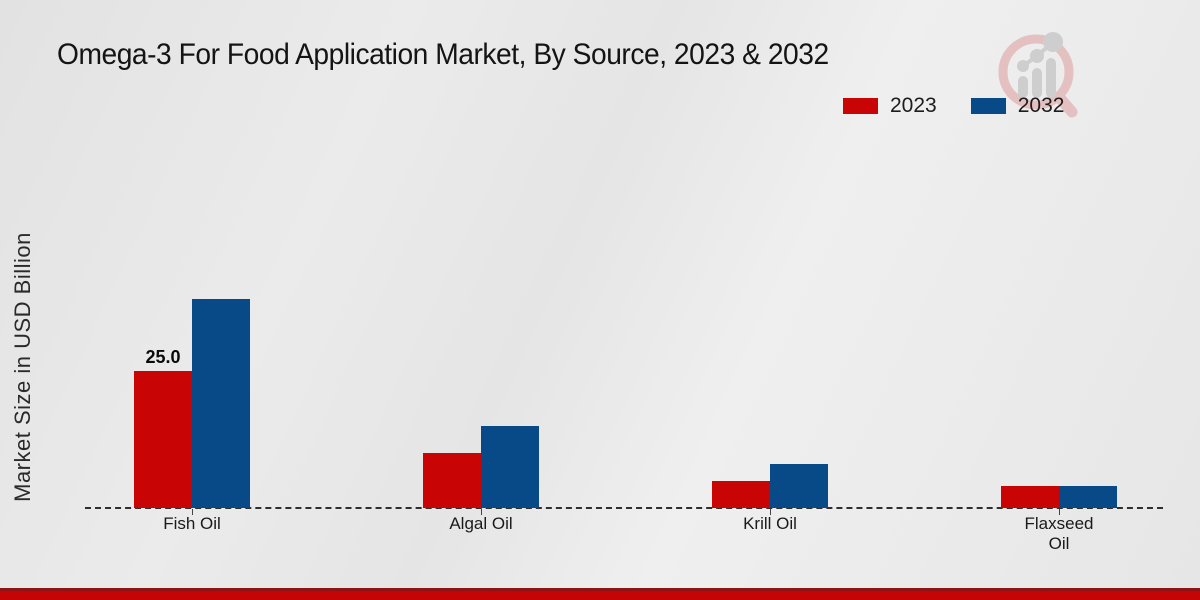  I want to click on legend: 2023 2032, so click(953, 106).